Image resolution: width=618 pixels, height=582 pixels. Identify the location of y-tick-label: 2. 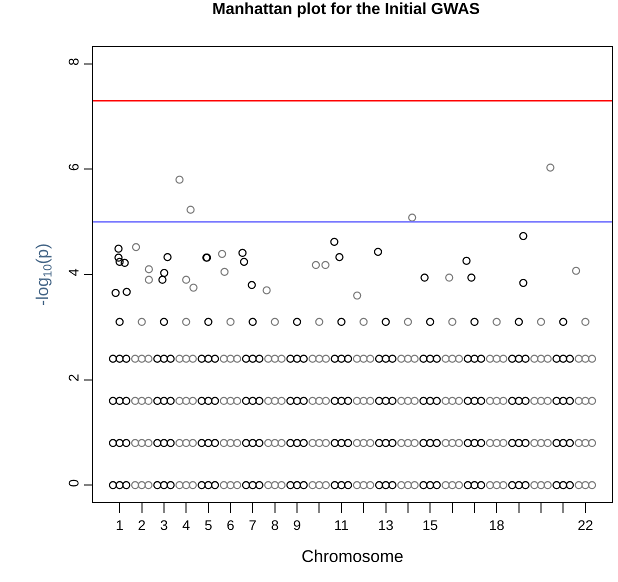
(73, 378).